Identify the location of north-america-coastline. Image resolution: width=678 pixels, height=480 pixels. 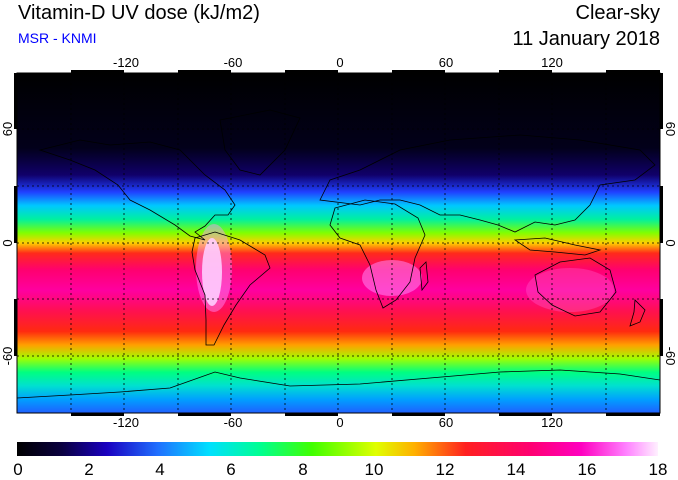
(137, 190).